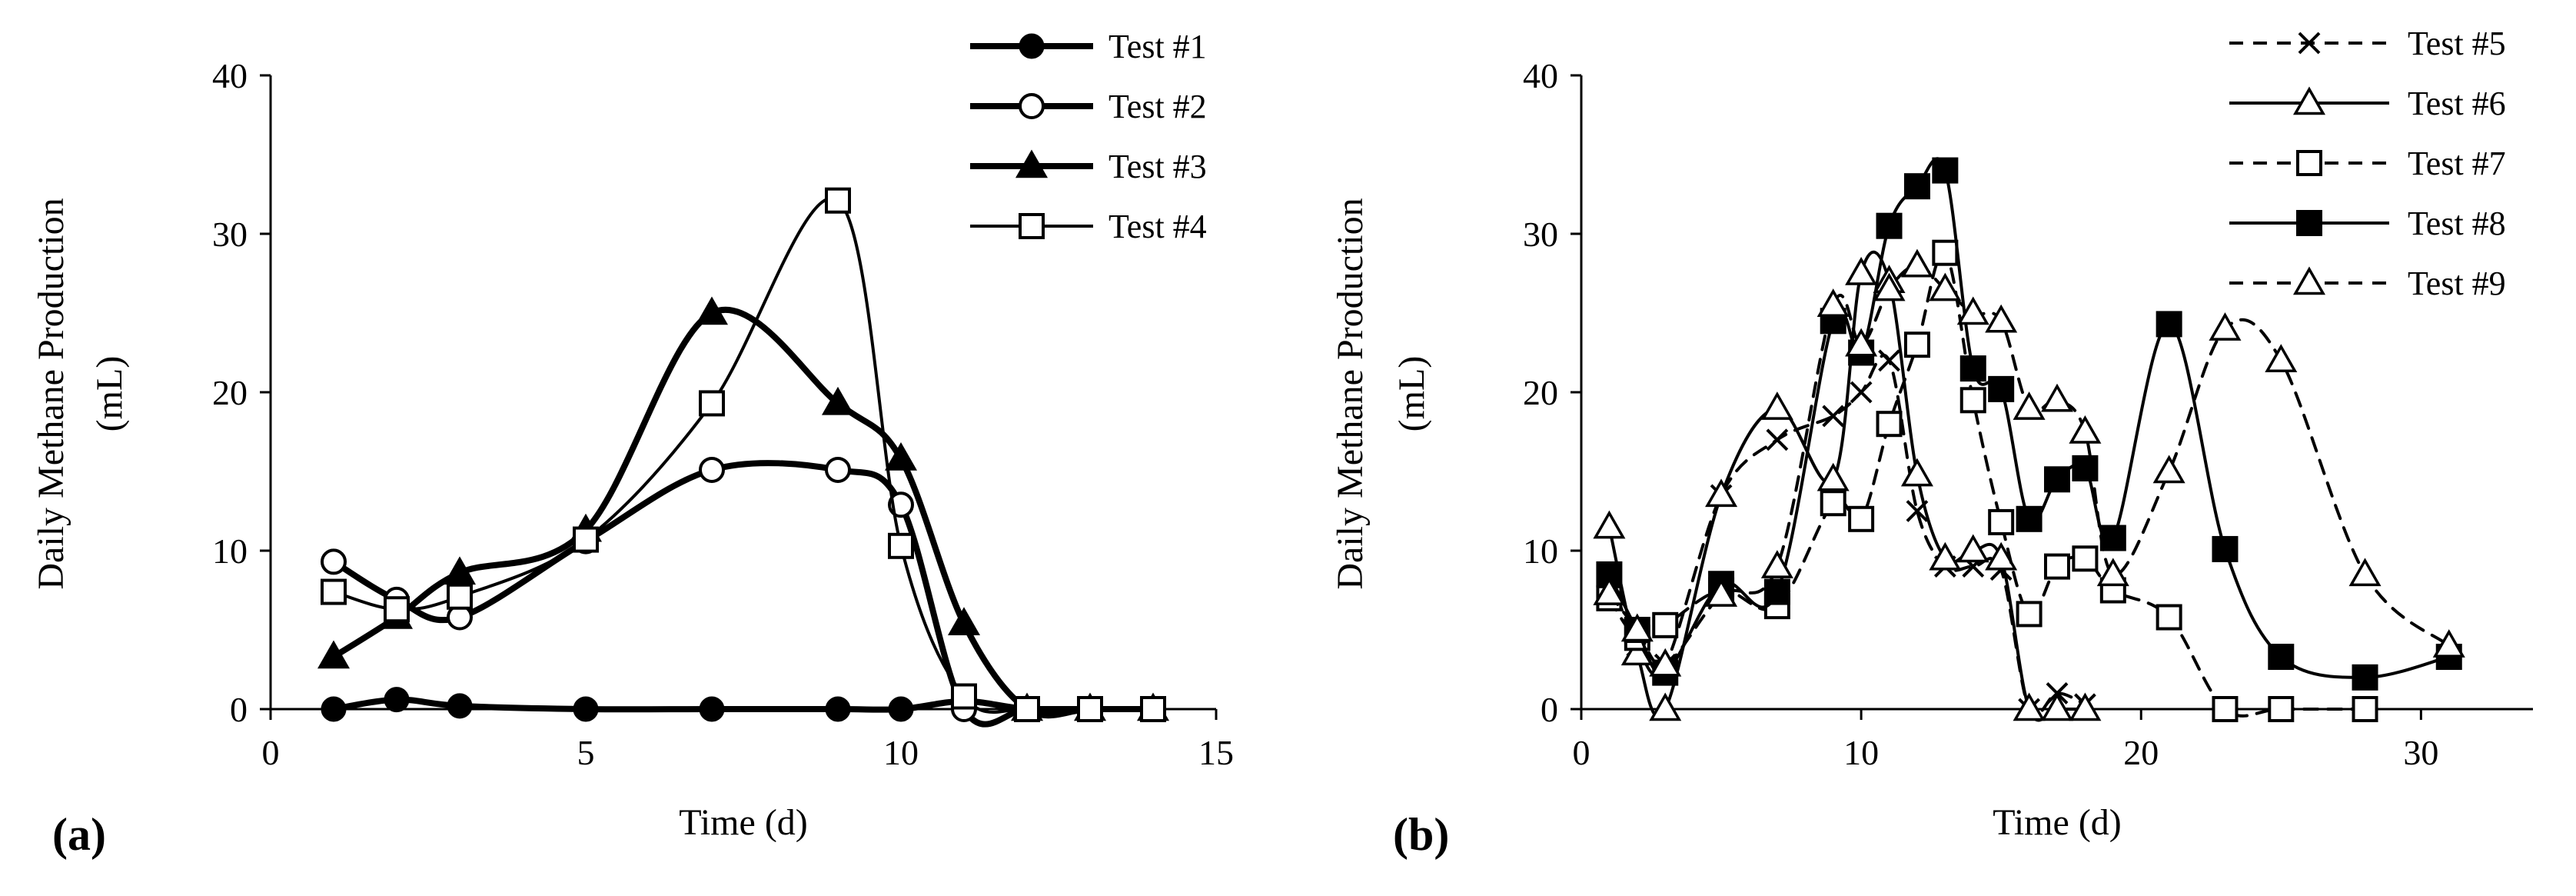 This screenshot has width=2576, height=896. I want to click on y-tick-label: 30, so click(1540, 234).